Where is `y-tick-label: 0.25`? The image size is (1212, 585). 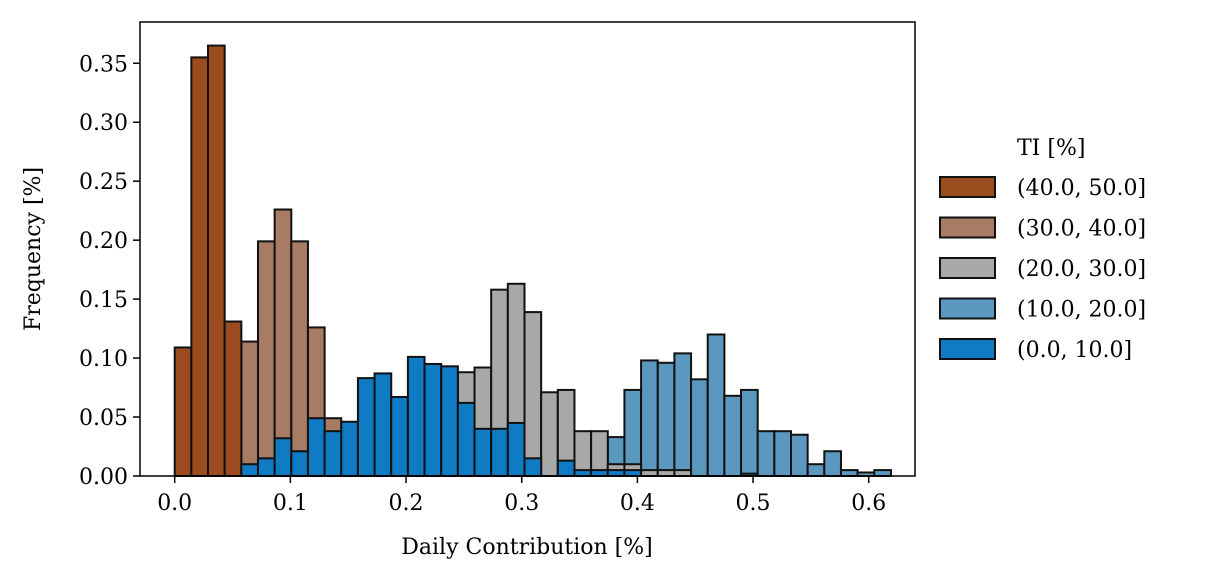 y-tick-label: 0.25 is located at coordinates (103, 182).